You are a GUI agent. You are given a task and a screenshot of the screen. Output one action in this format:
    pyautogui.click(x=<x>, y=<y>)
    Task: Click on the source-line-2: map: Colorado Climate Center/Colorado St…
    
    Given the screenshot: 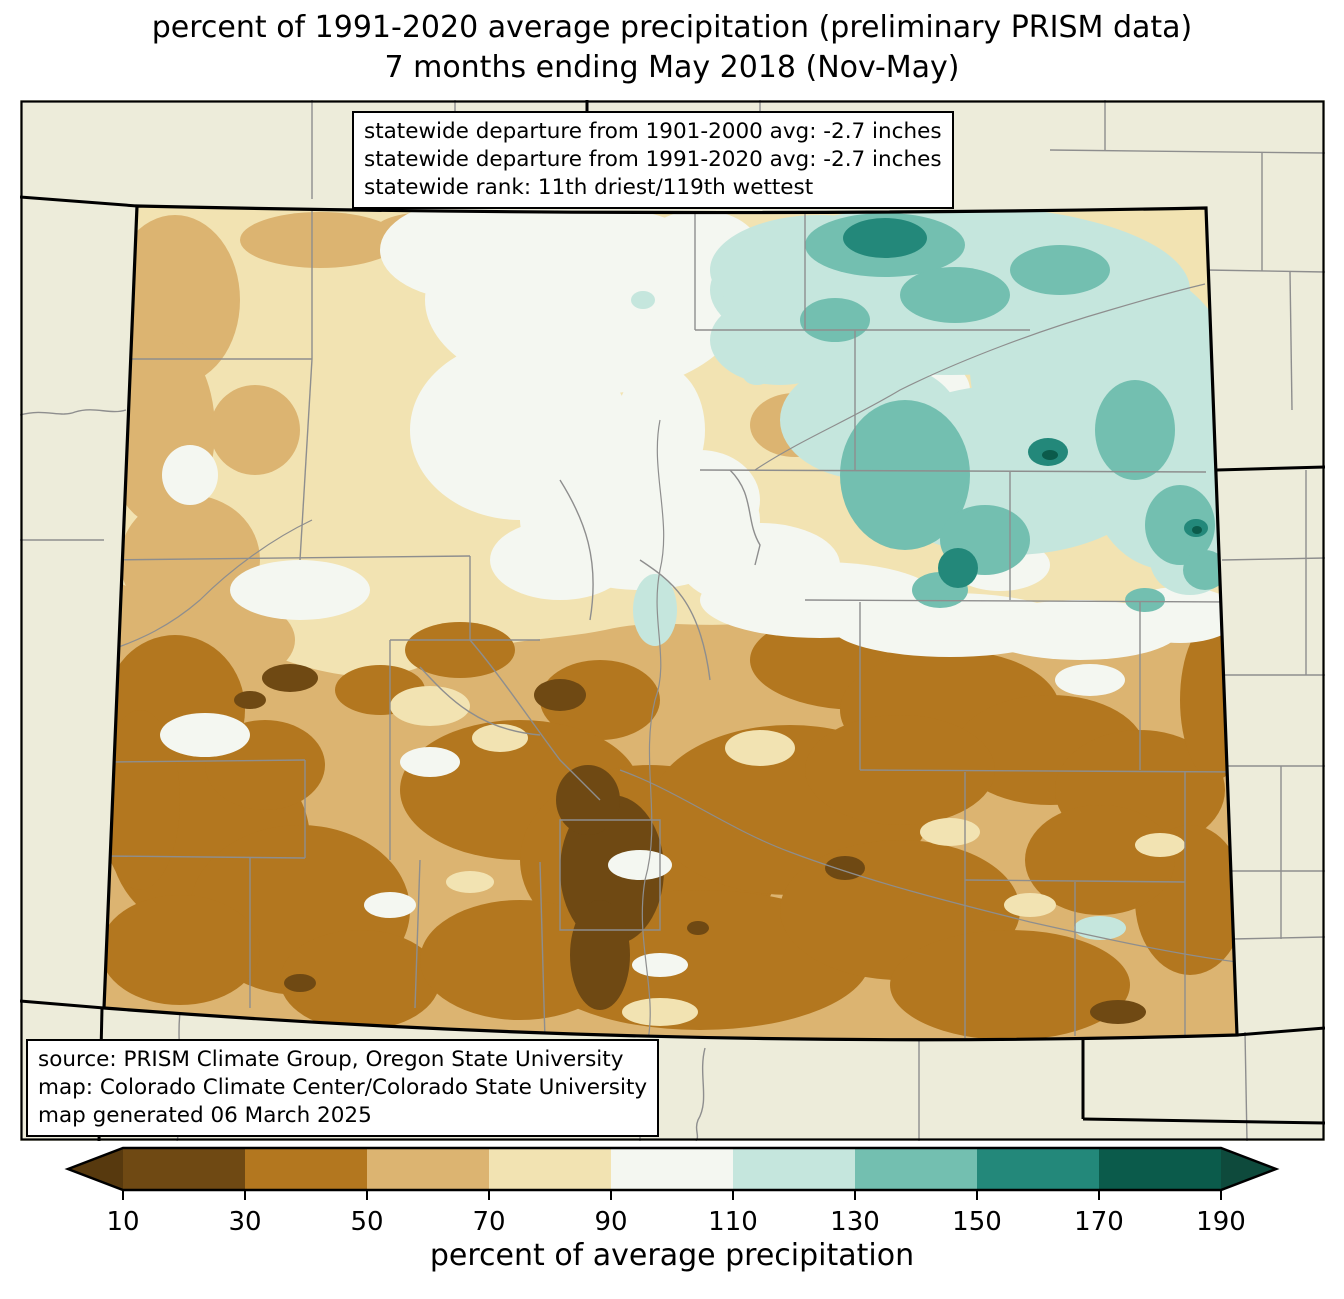 What is the action you would take?
    pyautogui.click(x=343, y=1087)
    